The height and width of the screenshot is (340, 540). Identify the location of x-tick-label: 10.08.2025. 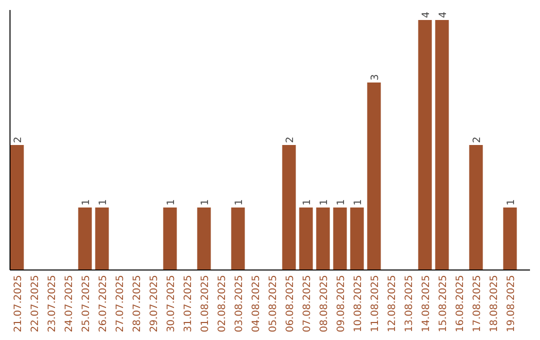
(358, 303).